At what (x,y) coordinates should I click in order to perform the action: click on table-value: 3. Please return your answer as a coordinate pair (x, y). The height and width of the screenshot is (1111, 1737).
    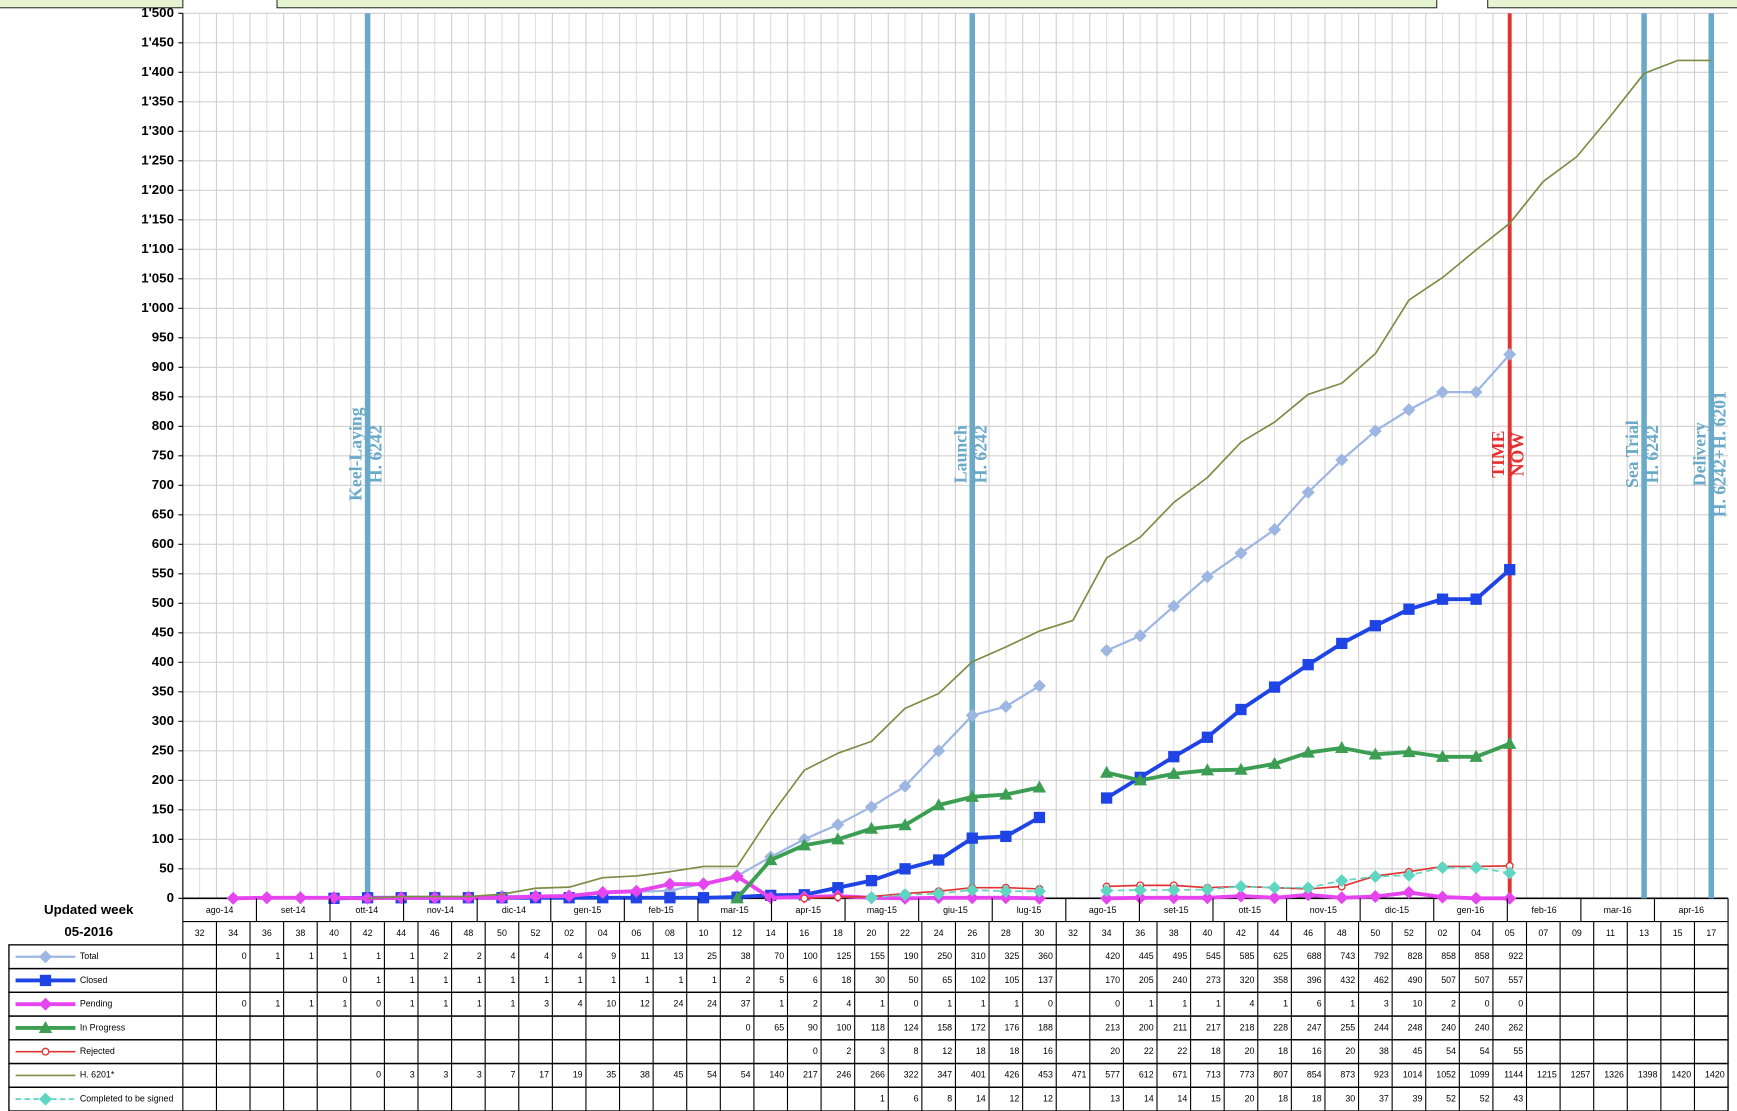
    Looking at the image, I should click on (479, 1075).